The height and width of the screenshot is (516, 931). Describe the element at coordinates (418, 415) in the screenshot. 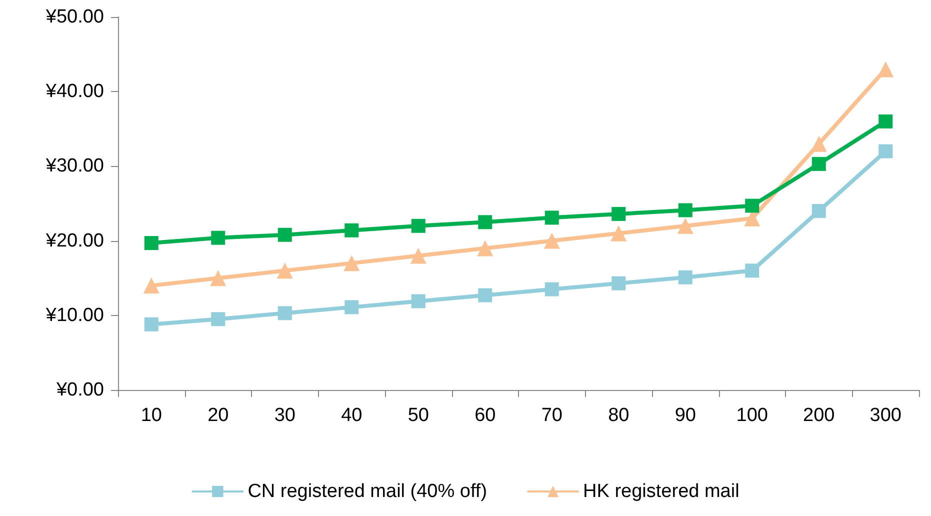

I see `x-tick-label: 50` at that location.